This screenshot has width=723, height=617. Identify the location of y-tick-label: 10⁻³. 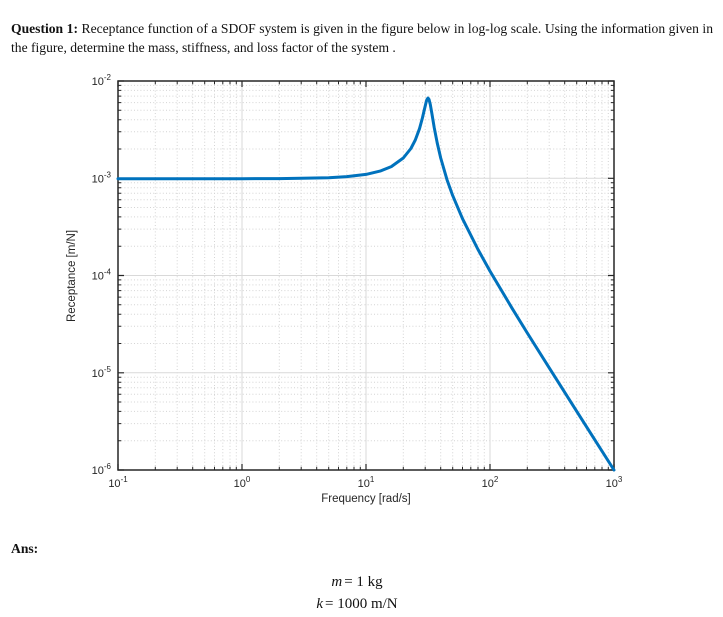
(102, 177).